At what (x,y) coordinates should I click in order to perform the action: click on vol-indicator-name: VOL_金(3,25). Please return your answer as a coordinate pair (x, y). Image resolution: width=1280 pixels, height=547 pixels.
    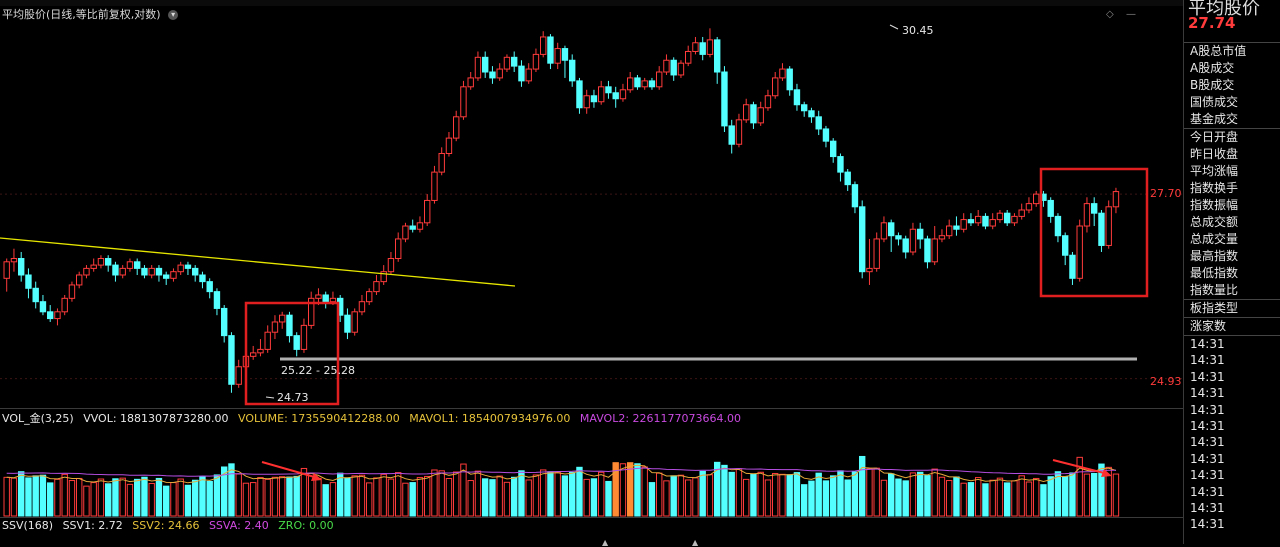
    Looking at the image, I should click on (38, 418).